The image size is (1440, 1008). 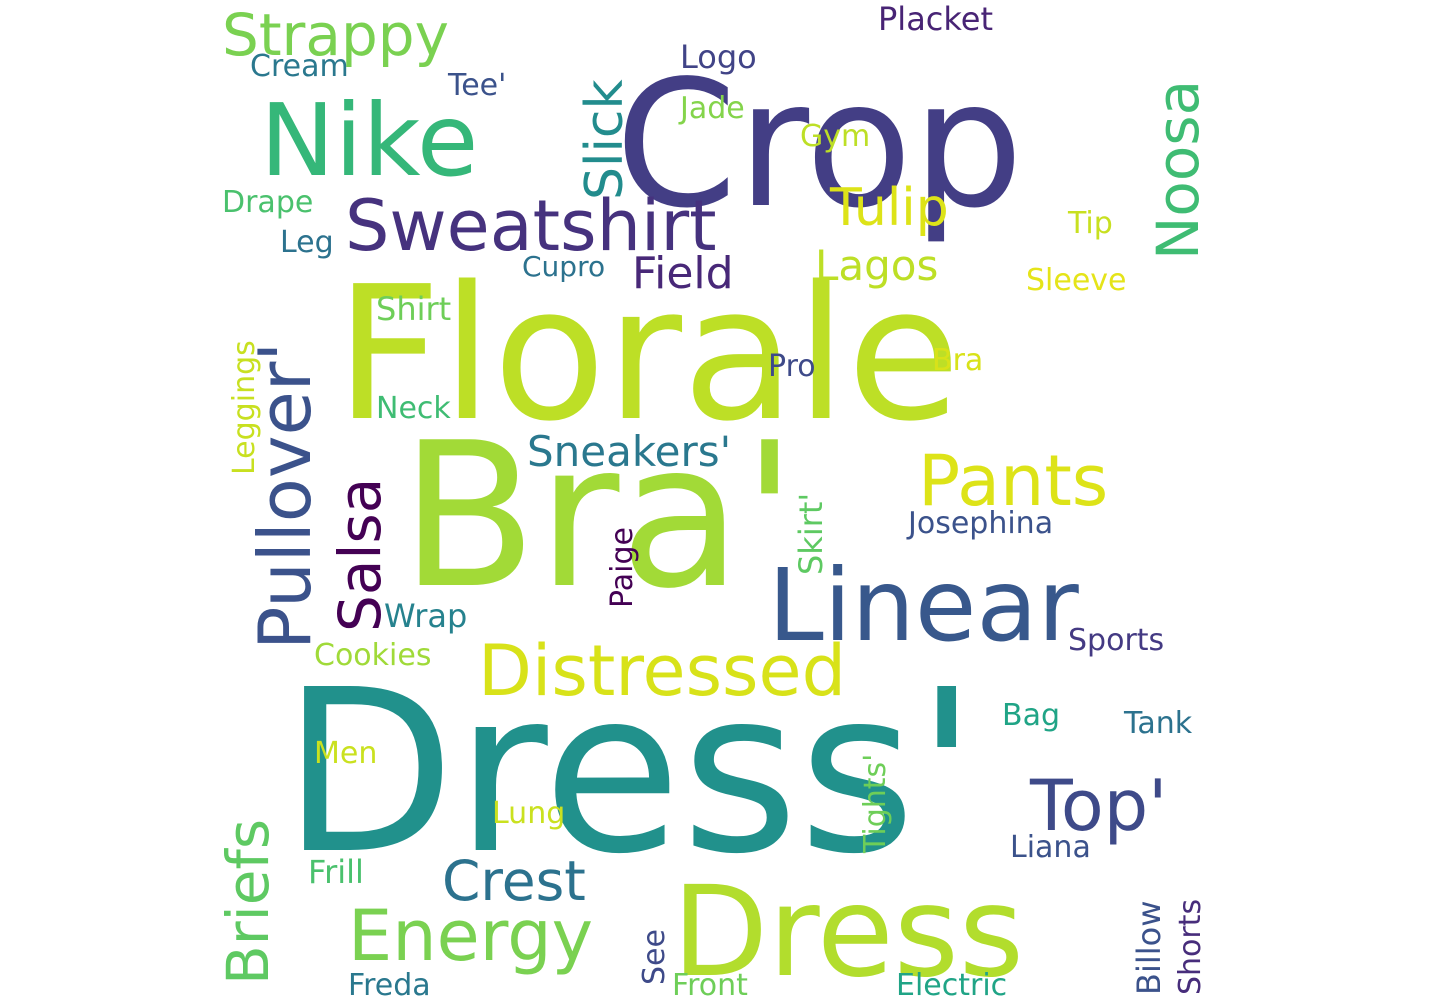 What do you see at coordinates (1149, 948) in the screenshot?
I see `word-billow: Billow` at bounding box center [1149, 948].